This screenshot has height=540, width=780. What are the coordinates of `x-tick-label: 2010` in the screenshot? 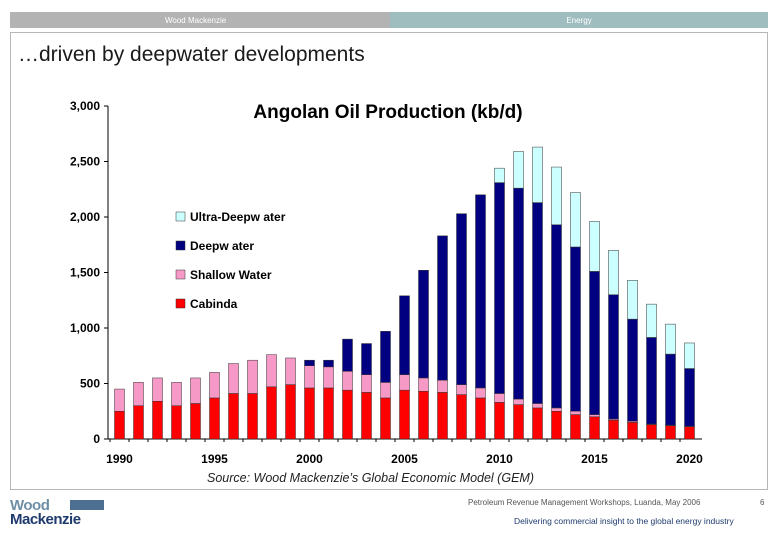 It's located at (499, 459).